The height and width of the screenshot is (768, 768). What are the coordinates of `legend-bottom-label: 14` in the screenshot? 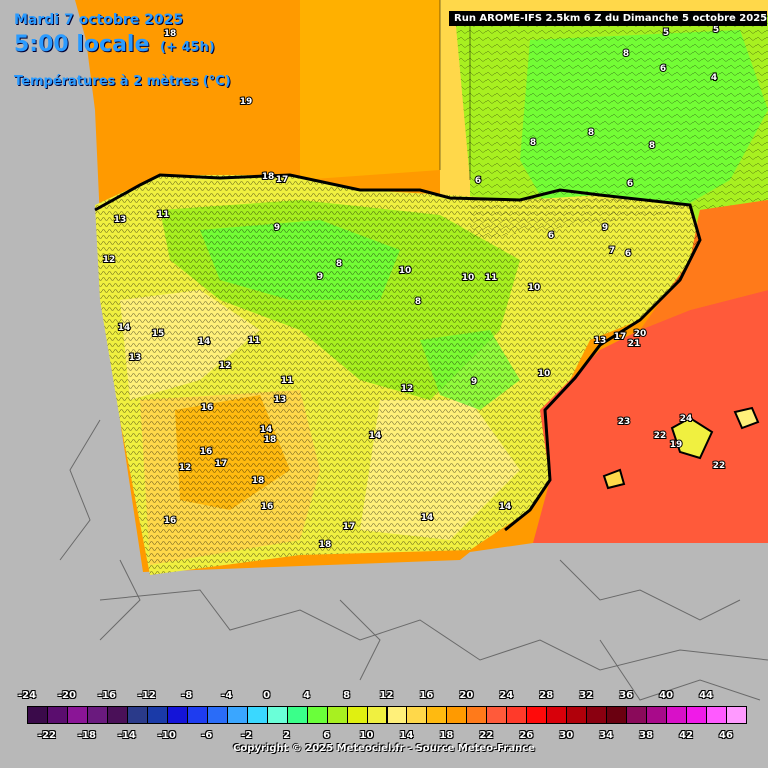 It's located at (406, 735).